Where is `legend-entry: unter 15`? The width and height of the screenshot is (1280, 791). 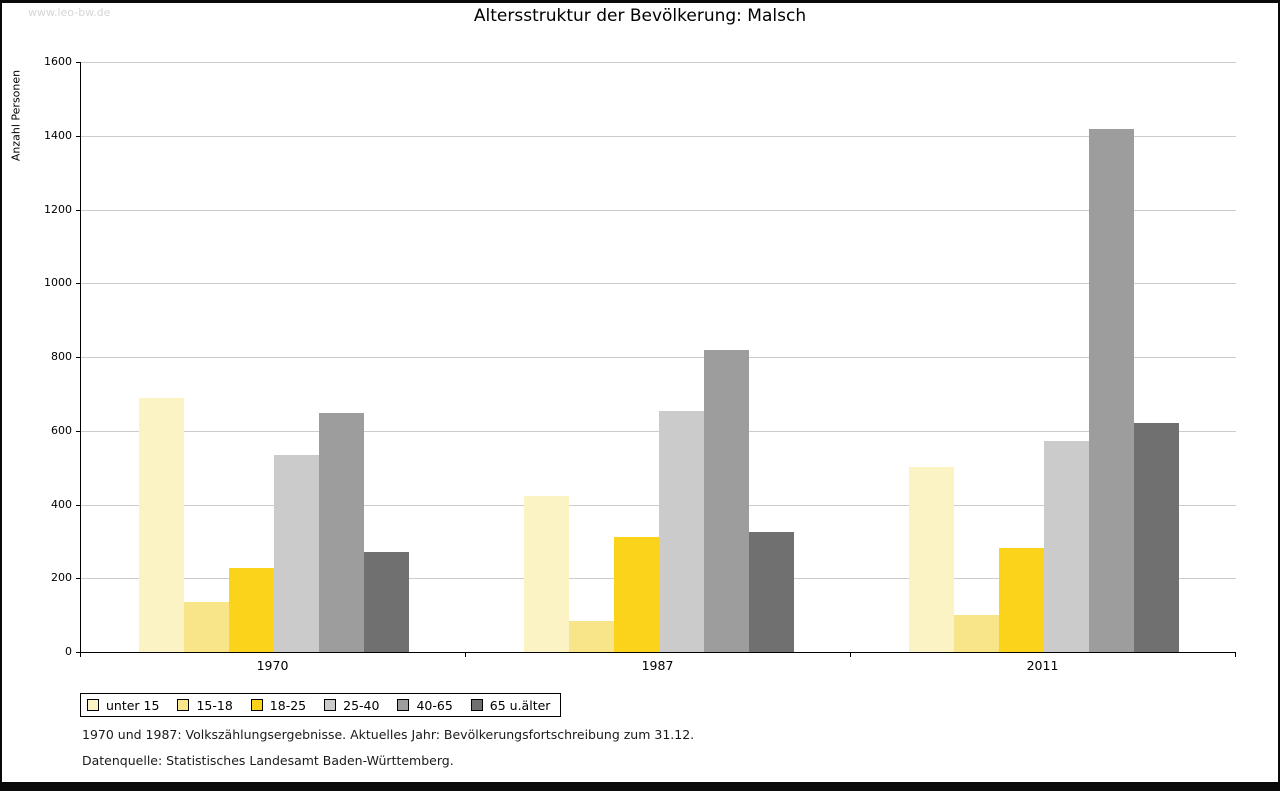
legend-entry: unter 15 is located at coordinates (123, 705).